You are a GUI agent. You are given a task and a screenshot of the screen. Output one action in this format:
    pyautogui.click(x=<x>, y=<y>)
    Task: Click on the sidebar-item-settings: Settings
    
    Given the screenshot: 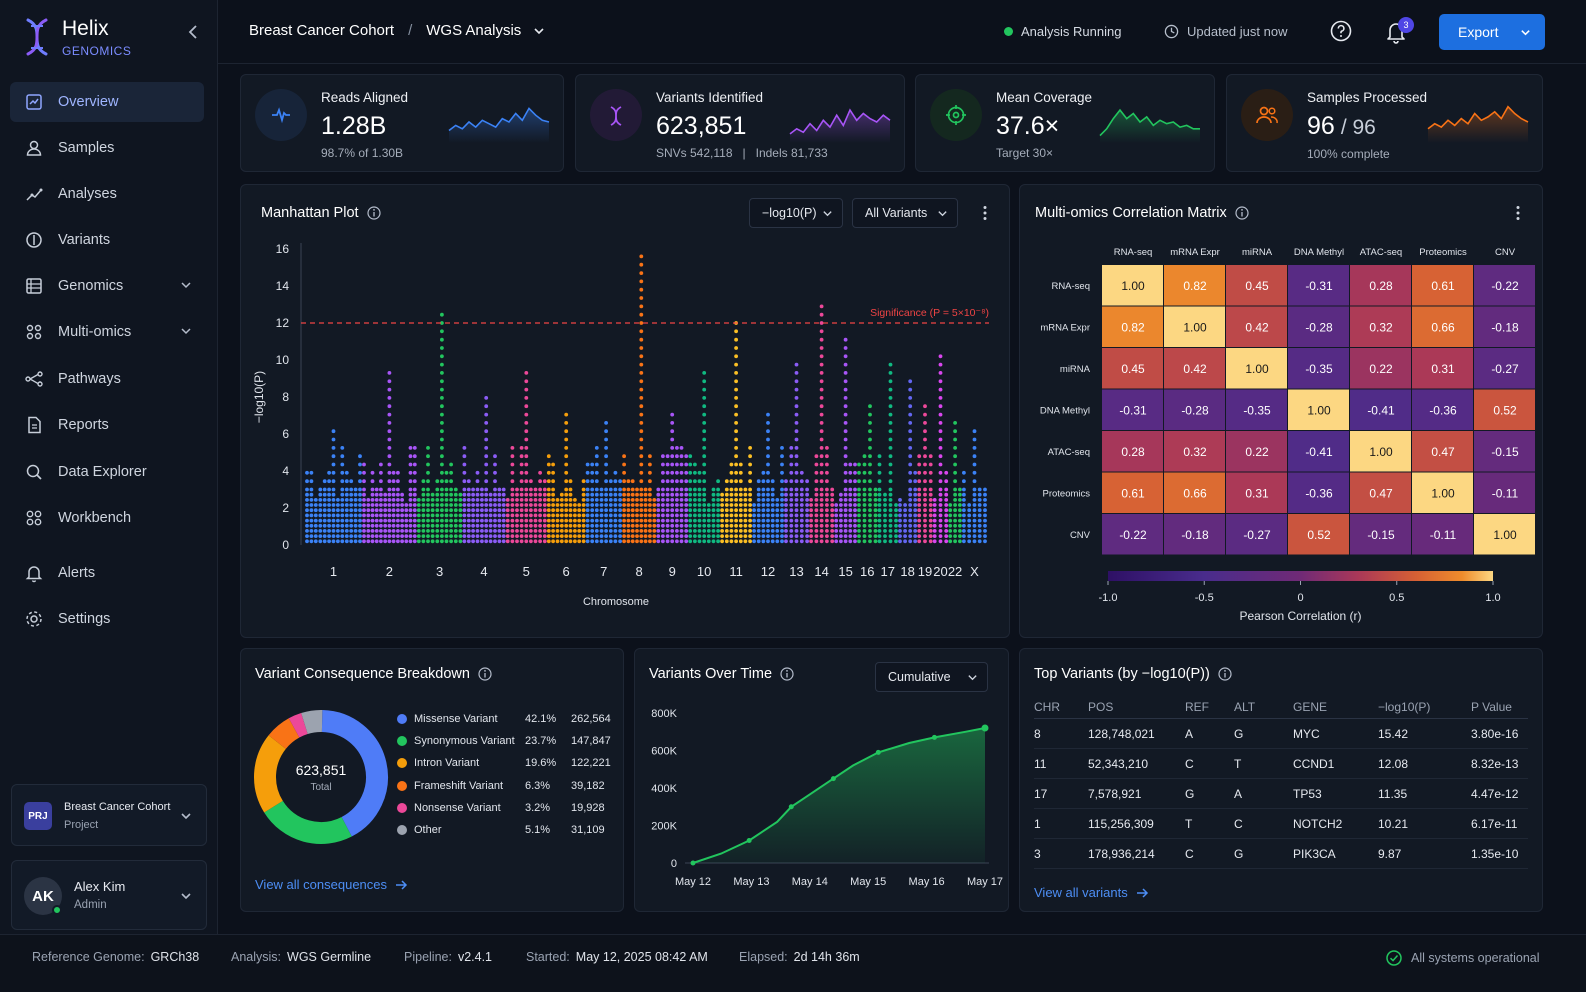 What is the action you would take?
    pyautogui.click(x=107, y=619)
    